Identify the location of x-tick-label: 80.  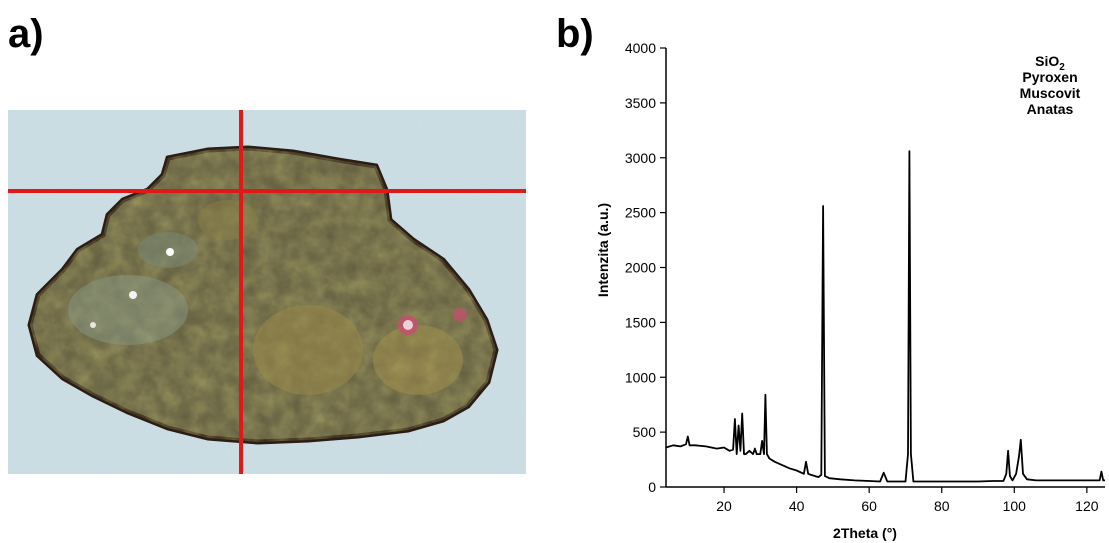
(942, 506).